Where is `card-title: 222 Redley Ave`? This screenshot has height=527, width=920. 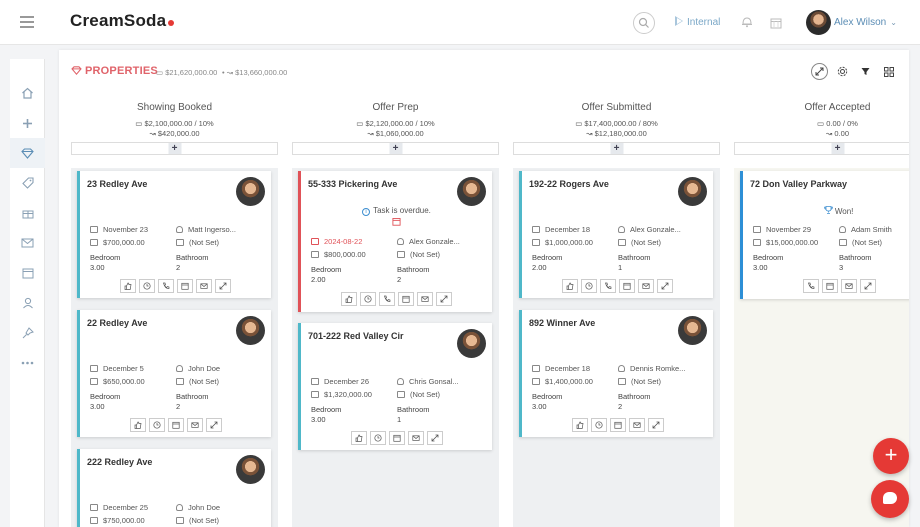 card-title: 222 Redley Ave is located at coordinates (120, 462).